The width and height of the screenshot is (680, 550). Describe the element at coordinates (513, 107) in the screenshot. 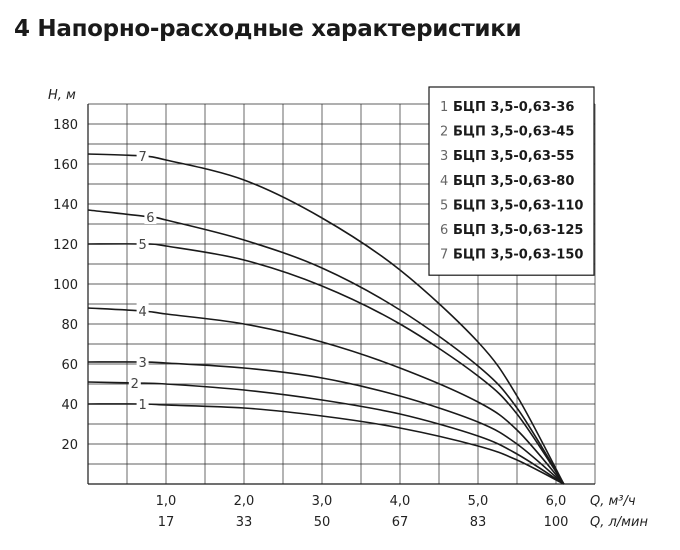

I see `legend-entry-name: БЦП 3,5-0,63-36` at that location.